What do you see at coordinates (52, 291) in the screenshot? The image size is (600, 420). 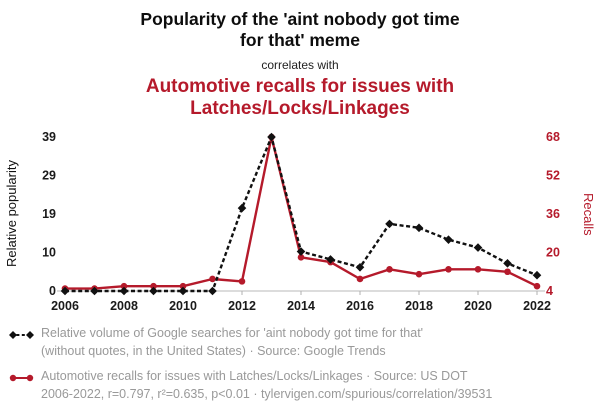 I see `svg-text: 0` at bounding box center [52, 291].